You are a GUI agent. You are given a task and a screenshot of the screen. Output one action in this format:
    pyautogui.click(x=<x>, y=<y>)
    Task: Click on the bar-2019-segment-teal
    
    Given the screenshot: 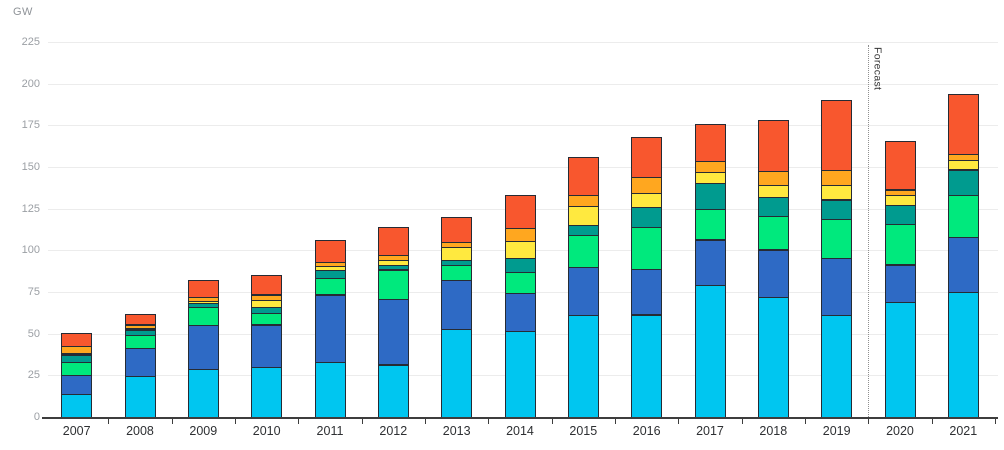 What is the action you would take?
    pyautogui.click(x=837, y=209)
    